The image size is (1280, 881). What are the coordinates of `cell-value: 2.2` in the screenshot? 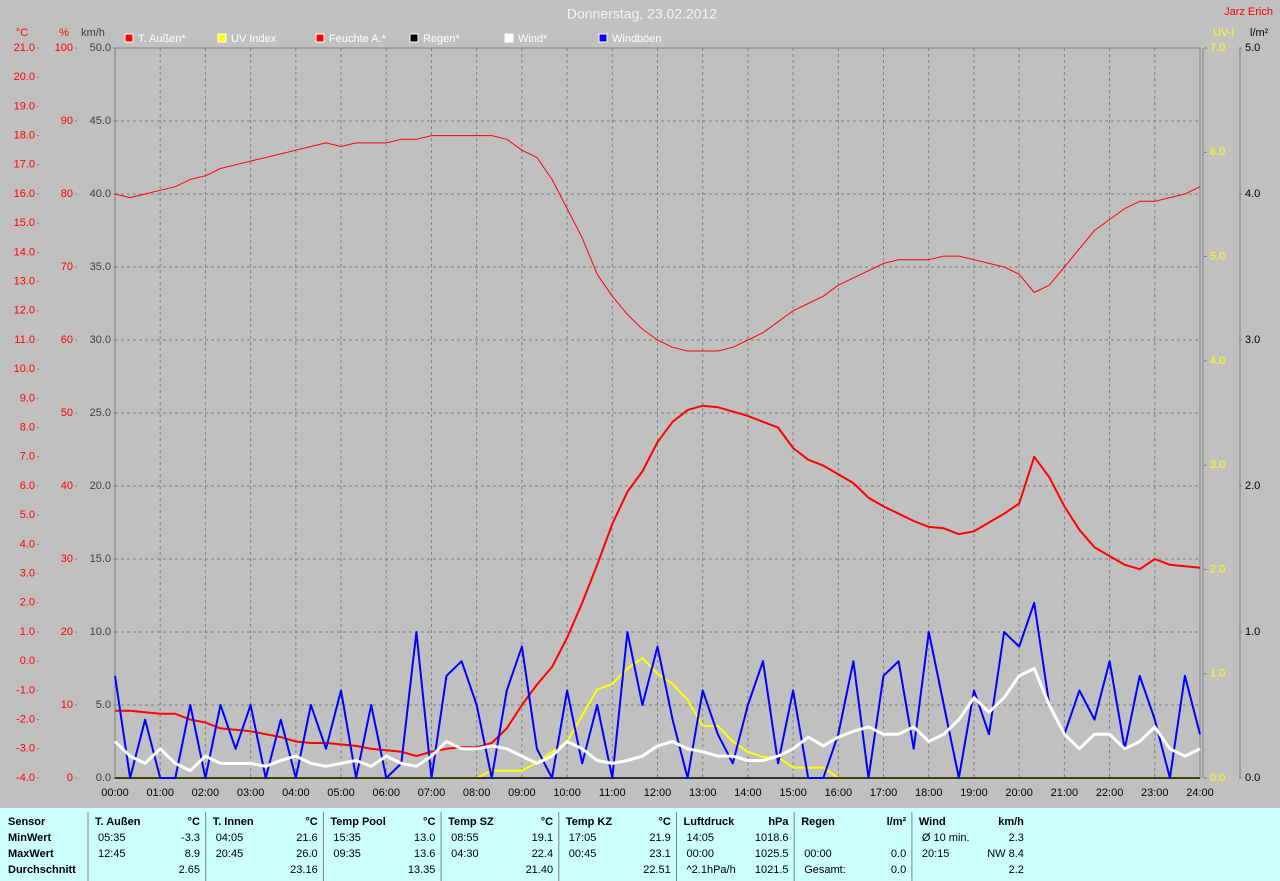 It's located at (1016, 870).